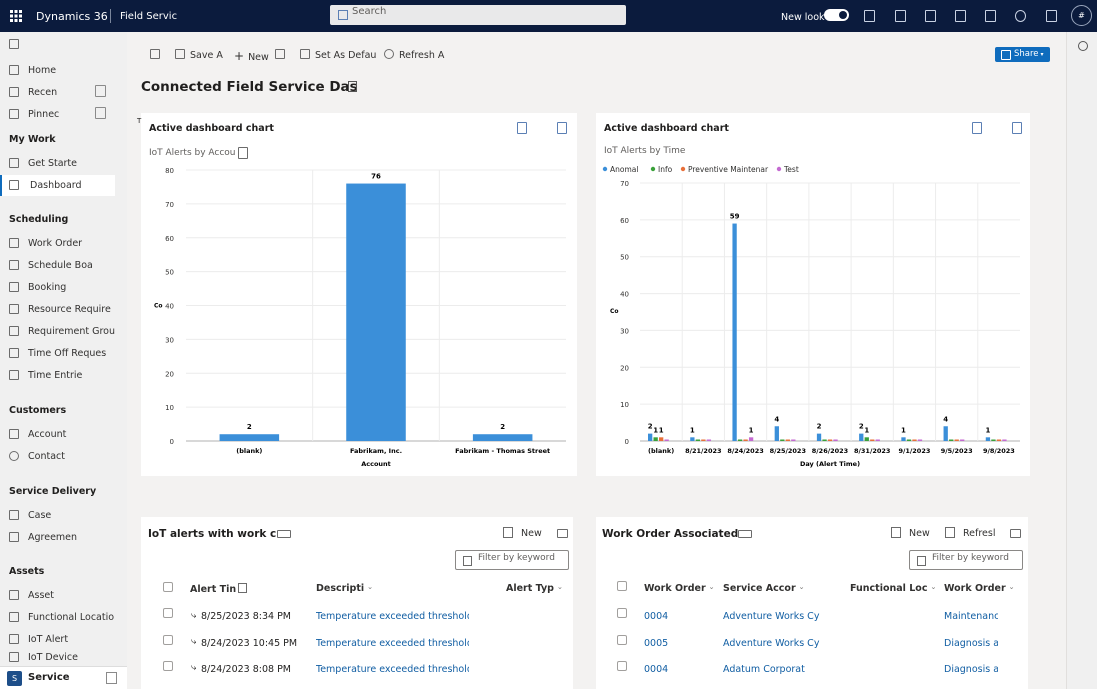  I want to click on share-button: Share ▾, so click(1022, 54).